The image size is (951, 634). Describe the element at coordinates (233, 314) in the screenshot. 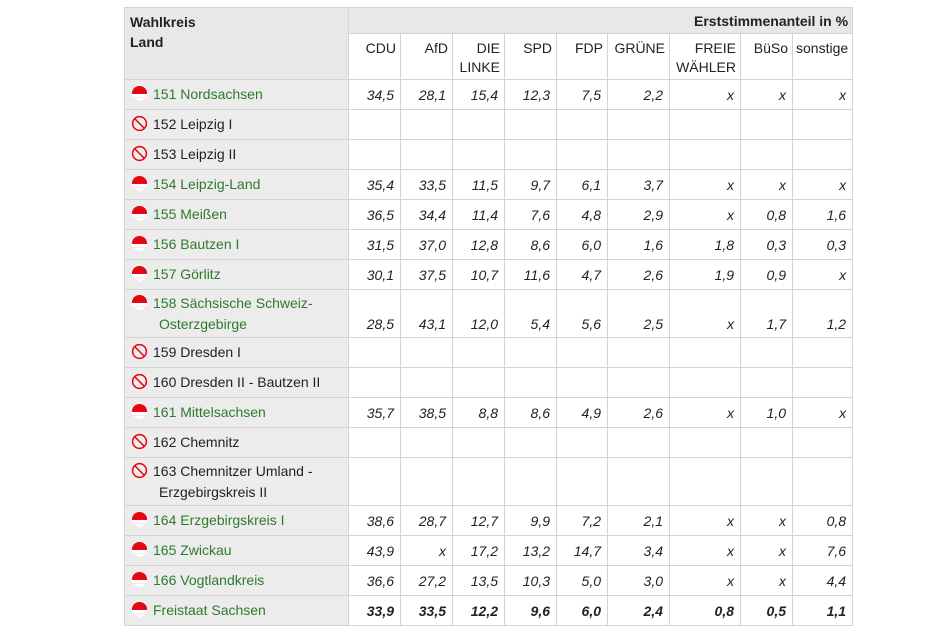

I see `district-link: 158 Sächsische Schweiz- Osterzgebirge` at that location.